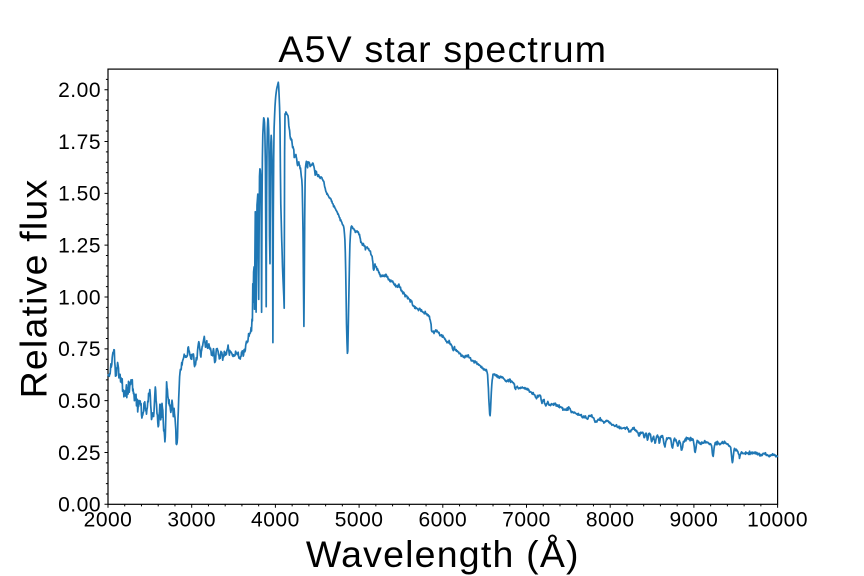  I want to click on svg-text: 1.75, so click(79, 142).